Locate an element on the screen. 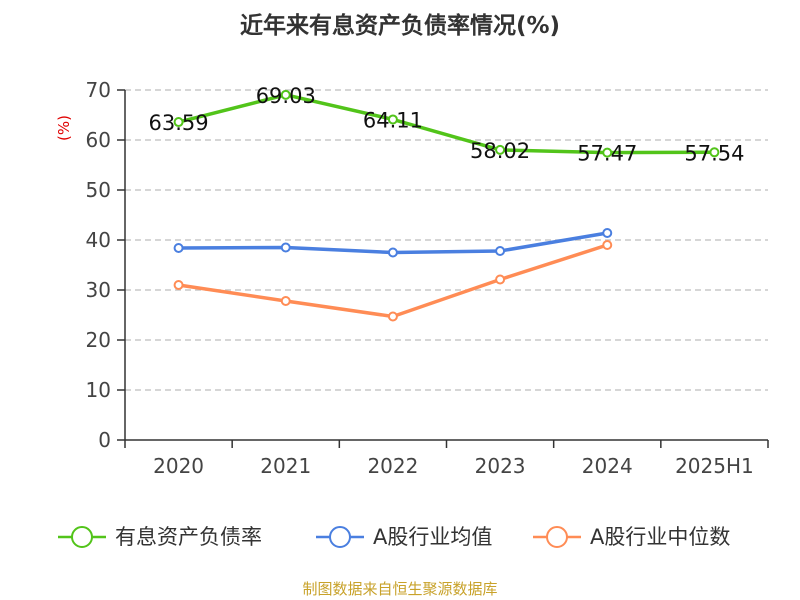  data-label: 63.59 is located at coordinates (179, 123).